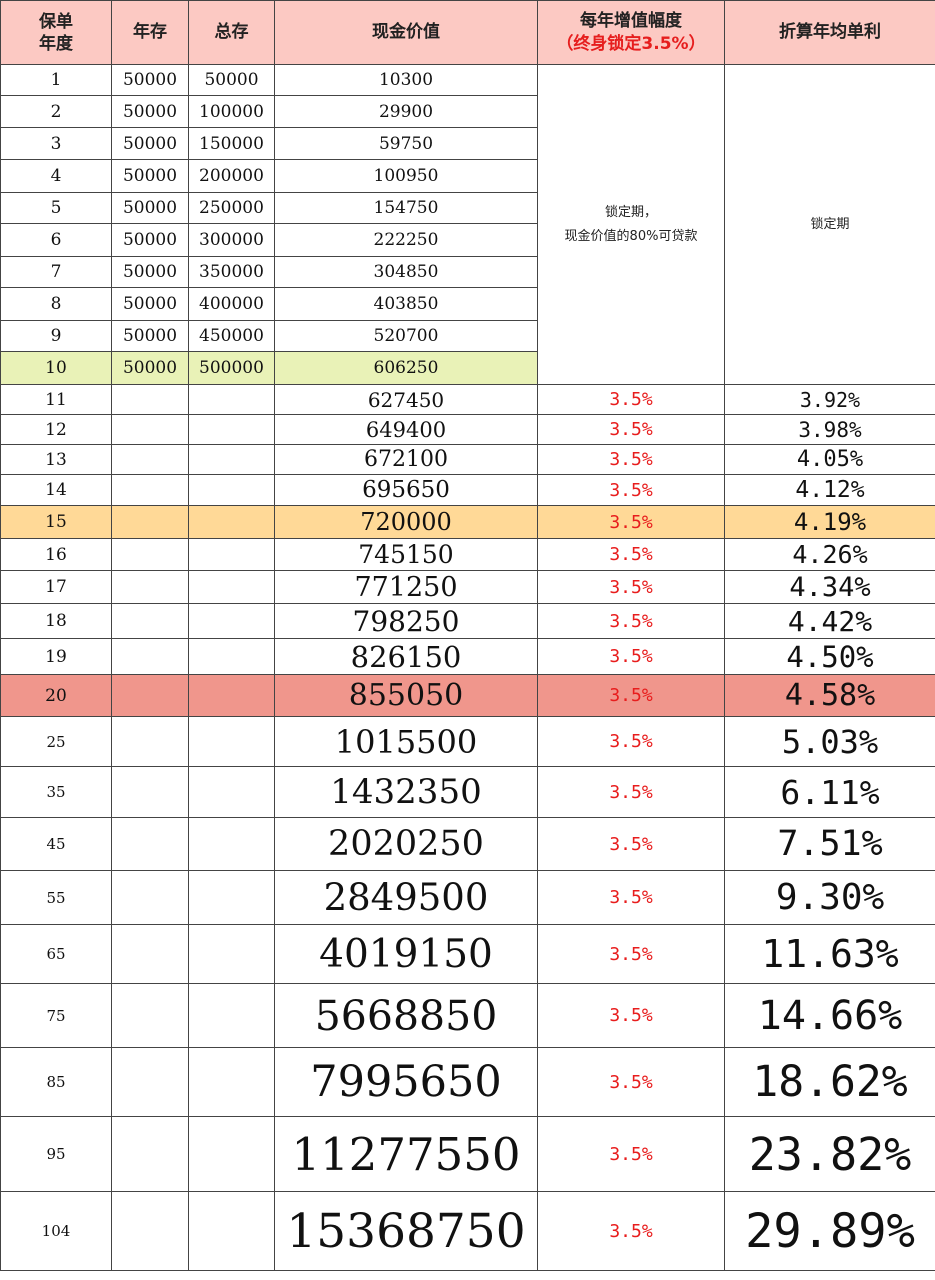  Describe the element at coordinates (829, 741) in the screenshot. I see `simple-rate-cell: 5.03%` at that location.